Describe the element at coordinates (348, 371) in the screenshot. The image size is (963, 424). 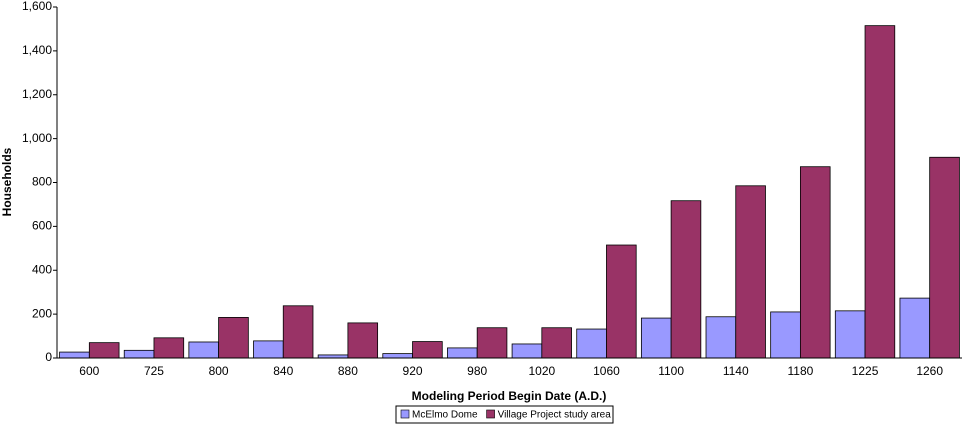
I see `x-tick-label: 880` at that location.